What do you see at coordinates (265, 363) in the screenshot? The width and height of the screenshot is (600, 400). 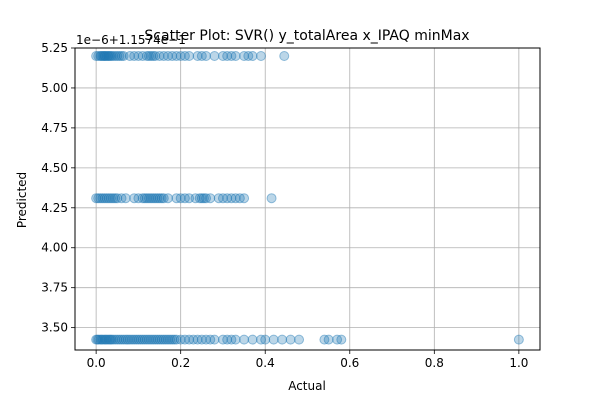 I see `x-tick-label: 0.4` at bounding box center [265, 363].